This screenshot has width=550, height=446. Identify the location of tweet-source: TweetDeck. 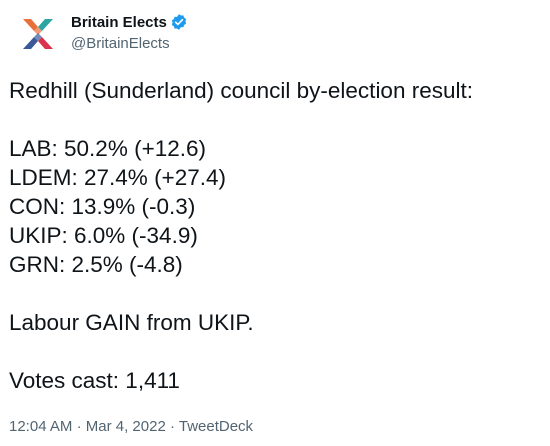
(216, 426).